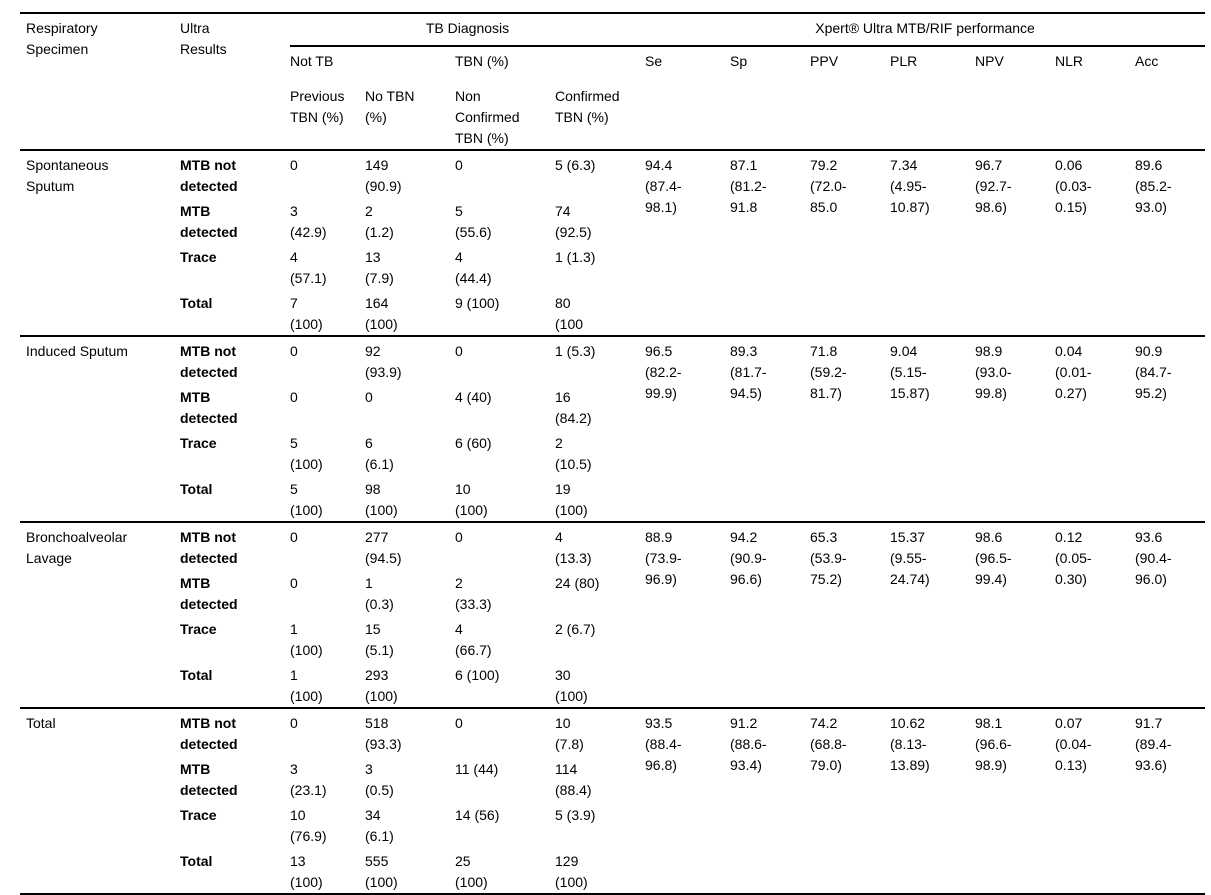  What do you see at coordinates (100, 242) in the screenshot?
I see `specimen-name: Spontaneous Sputum` at bounding box center [100, 242].